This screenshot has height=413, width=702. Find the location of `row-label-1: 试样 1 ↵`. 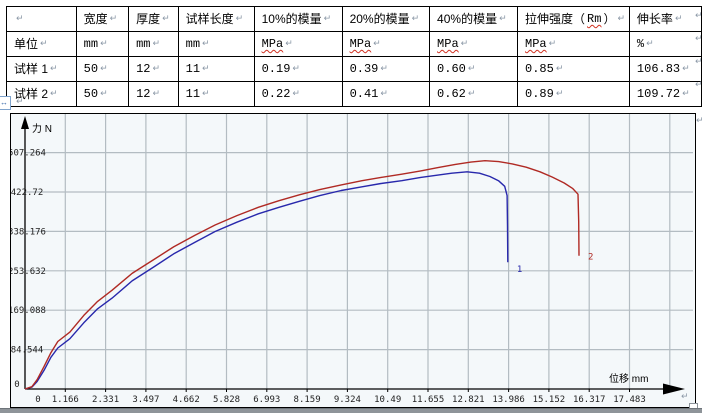

row-label-1: 试样 1 ↵ is located at coordinates (41, 69).